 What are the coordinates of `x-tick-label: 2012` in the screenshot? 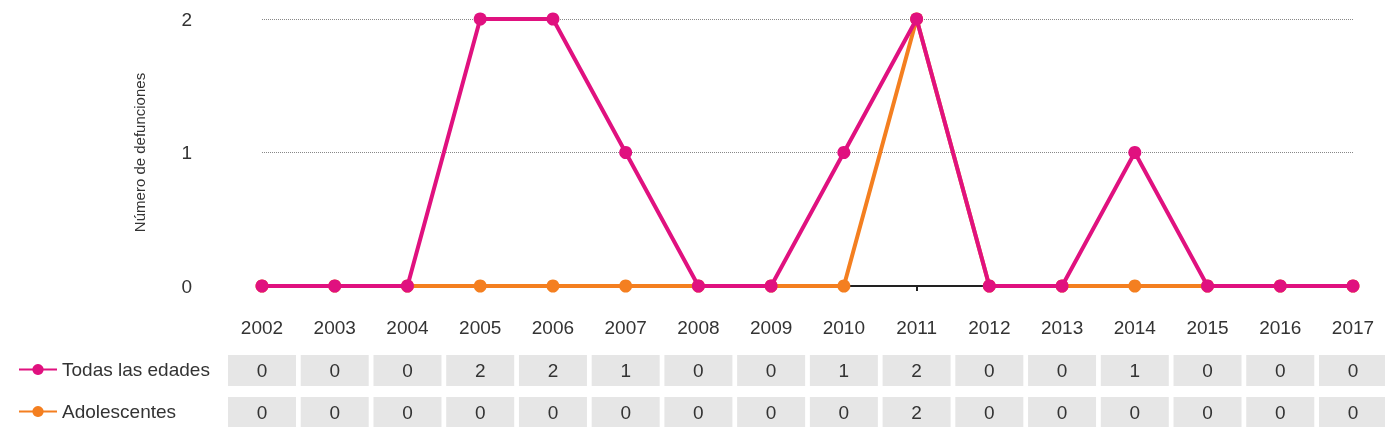 It's located at (989, 327).